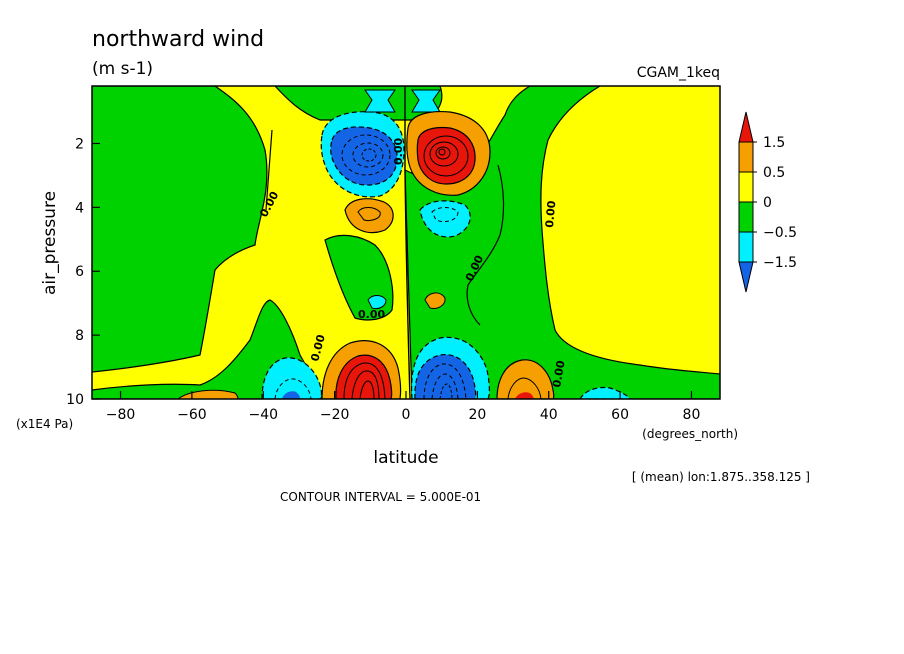 The height and width of the screenshot is (654, 904). Describe the element at coordinates (291, 395) in the screenshot. I see `fill-strong-negative-lower-left-small` at that location.